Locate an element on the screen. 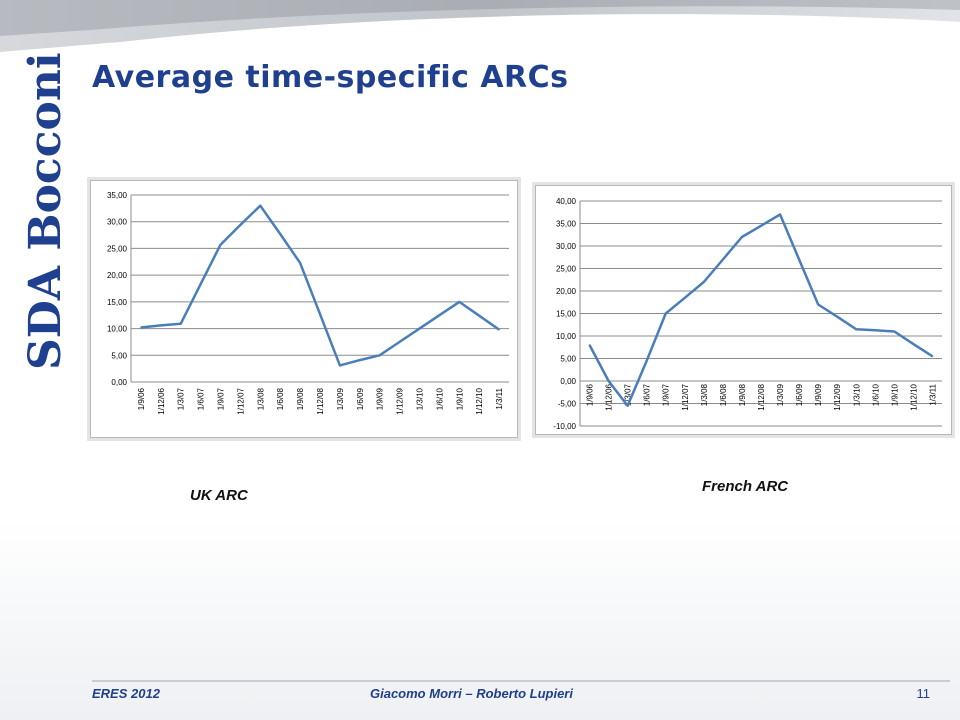  uk-y-tick-label: 10,00 is located at coordinates (117, 329).